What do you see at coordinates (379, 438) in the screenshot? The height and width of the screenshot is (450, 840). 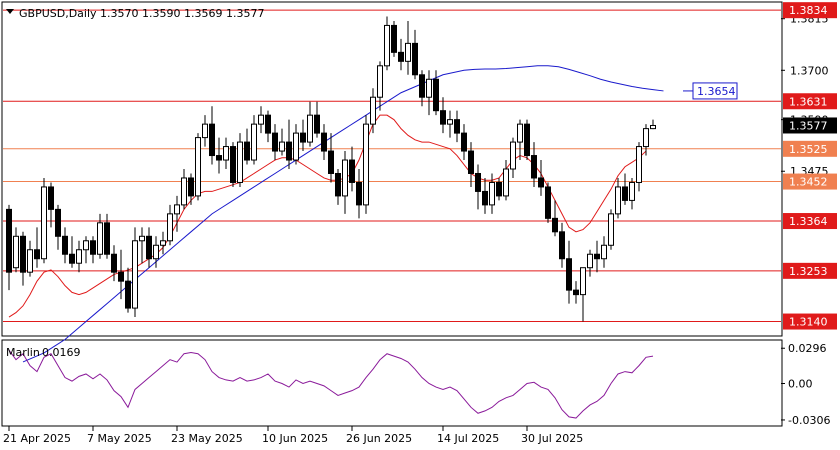 I see `date-tick-label: 26 Jun 2025` at bounding box center [379, 438].